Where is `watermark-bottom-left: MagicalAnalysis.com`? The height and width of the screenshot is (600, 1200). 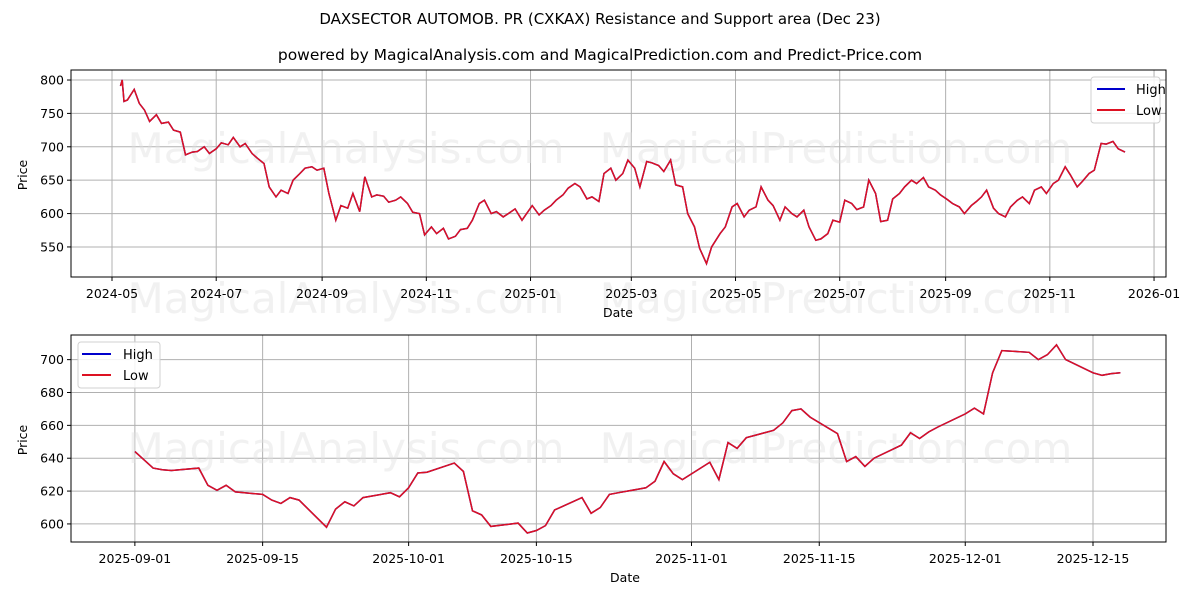
watermark-bottom-left: MagicalAnalysis.com is located at coordinates (346, 448).